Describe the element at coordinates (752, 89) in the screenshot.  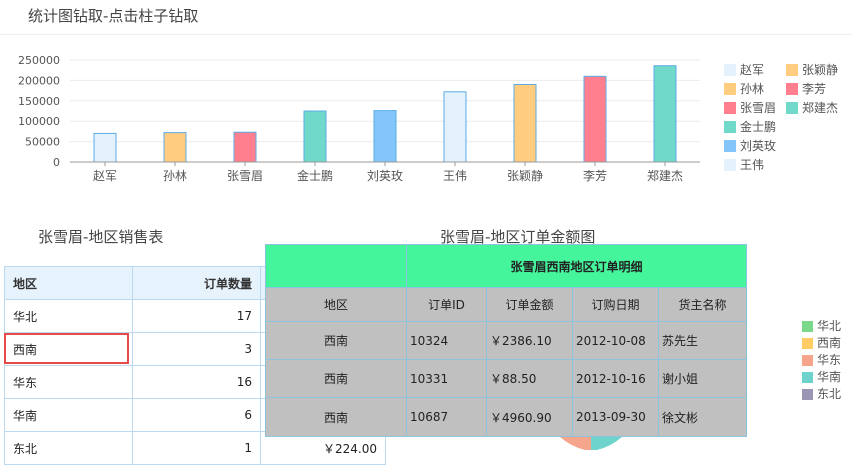
I see `legend-label: 孙林` at that location.